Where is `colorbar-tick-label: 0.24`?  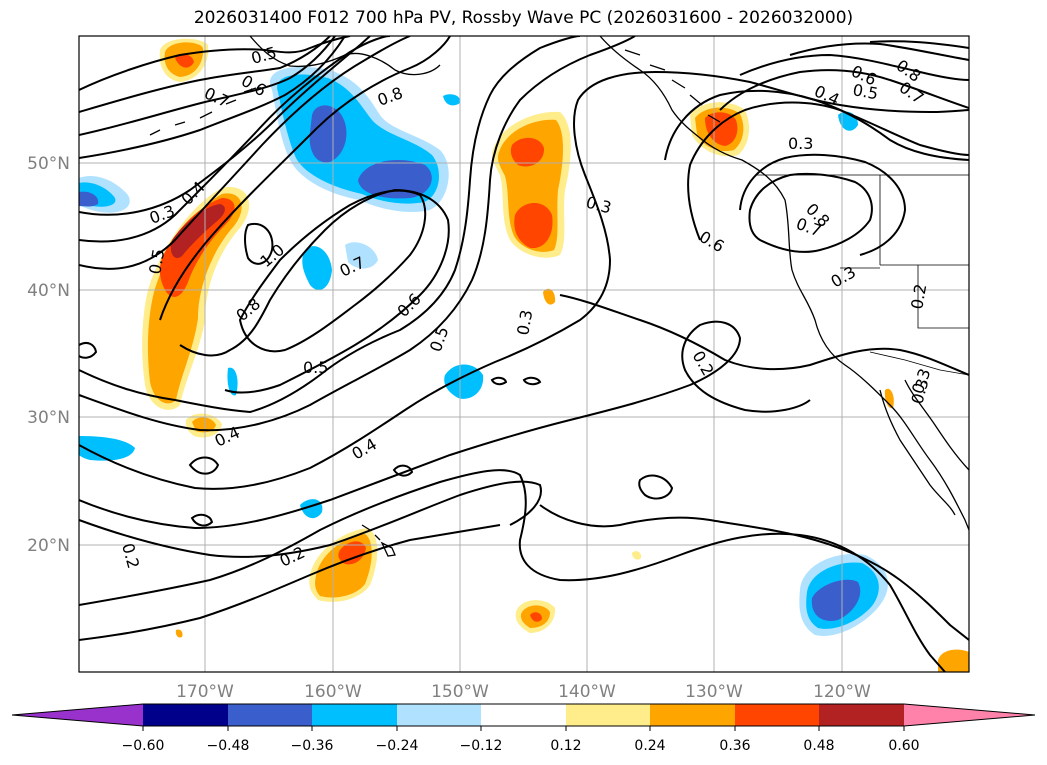 colorbar-tick-label: 0.24 is located at coordinates (649, 746).